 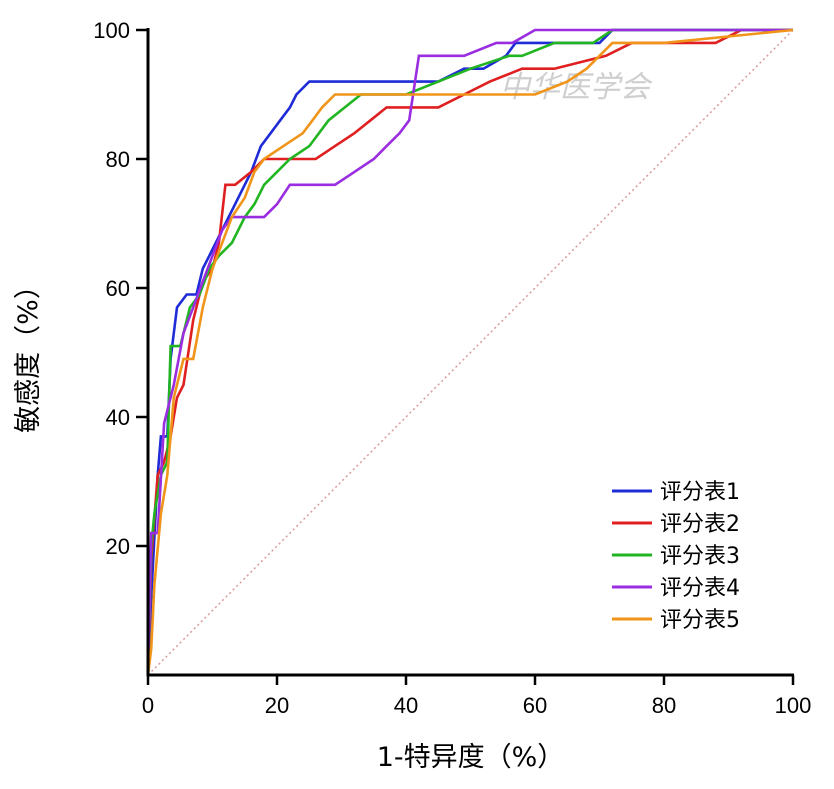 I want to click on legend-label-2: 评分表2, so click(x=700, y=524).